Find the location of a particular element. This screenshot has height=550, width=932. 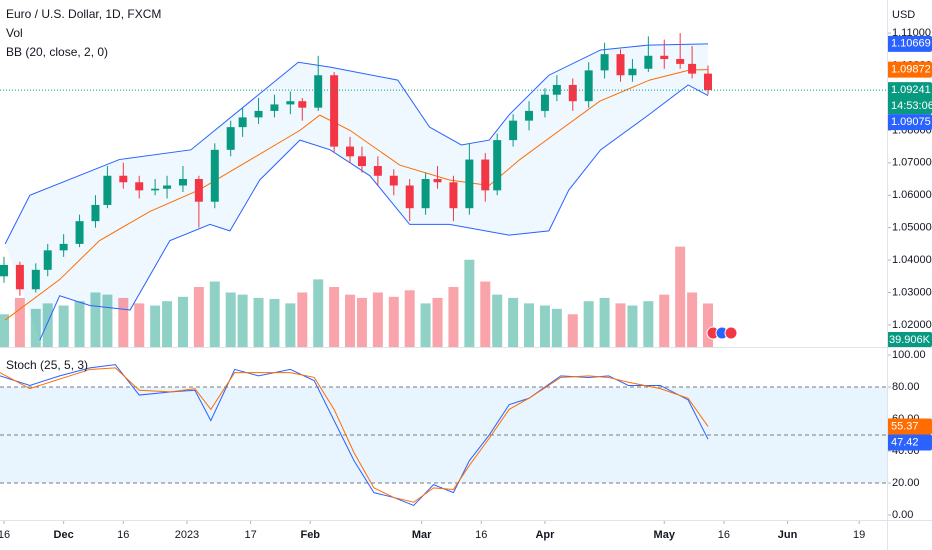

x-tick-label: 2023 is located at coordinates (187, 535).